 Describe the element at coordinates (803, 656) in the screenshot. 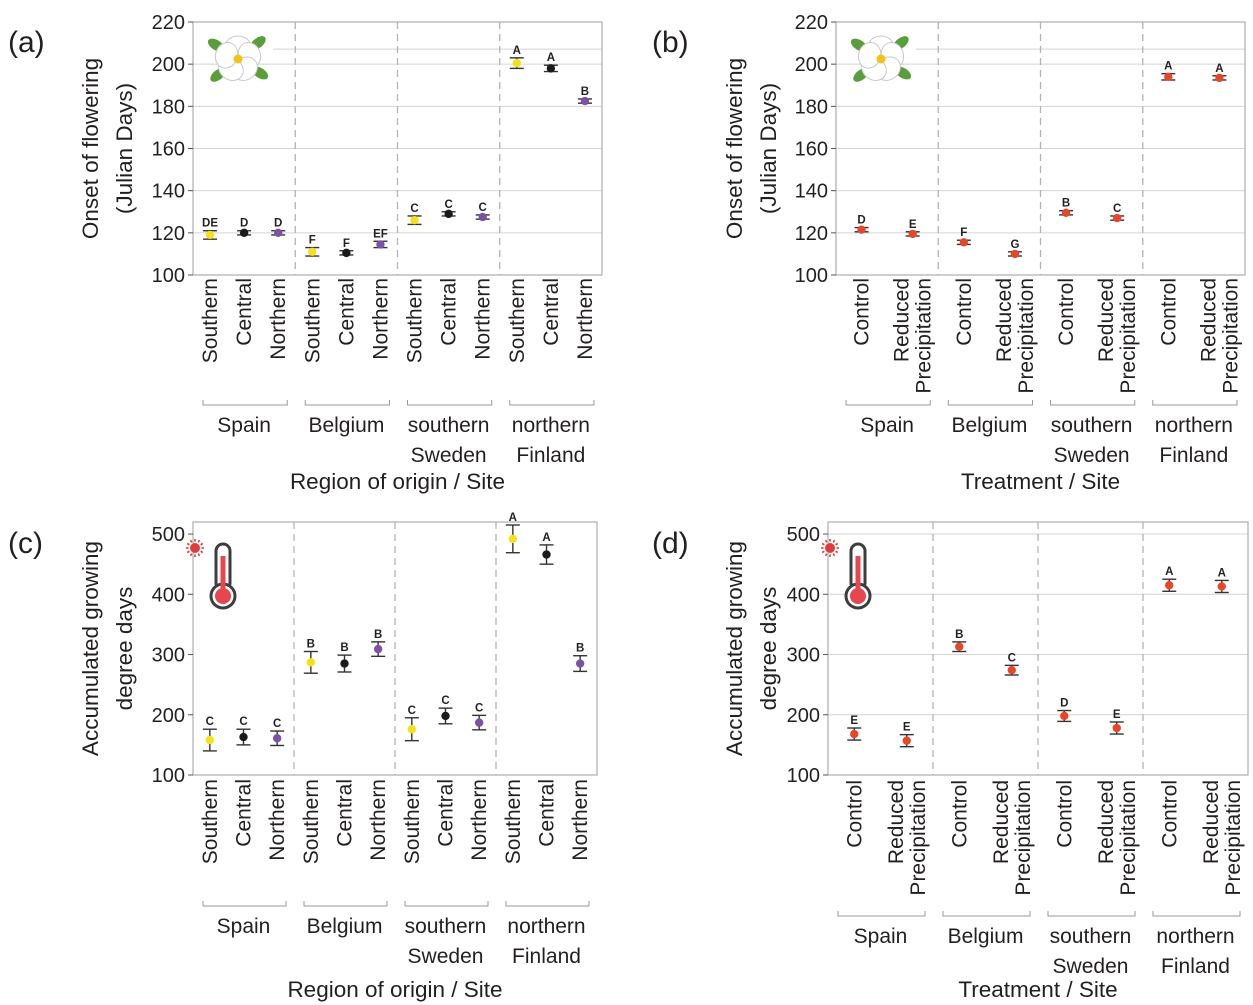

I see `y-tick-label: 300` at that location.